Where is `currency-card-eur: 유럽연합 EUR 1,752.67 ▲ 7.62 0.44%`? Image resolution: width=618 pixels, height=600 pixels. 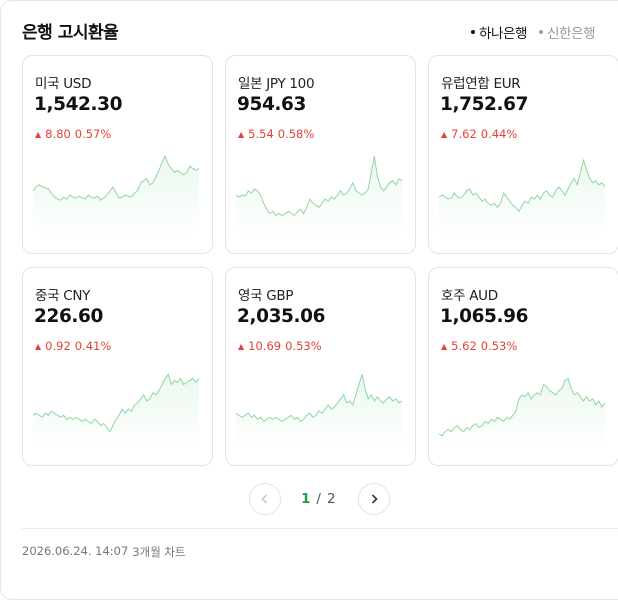 currency-card-eur: 유럽연합 EUR 1,752.67 ▲ 7.62 0.44% is located at coordinates (523, 154).